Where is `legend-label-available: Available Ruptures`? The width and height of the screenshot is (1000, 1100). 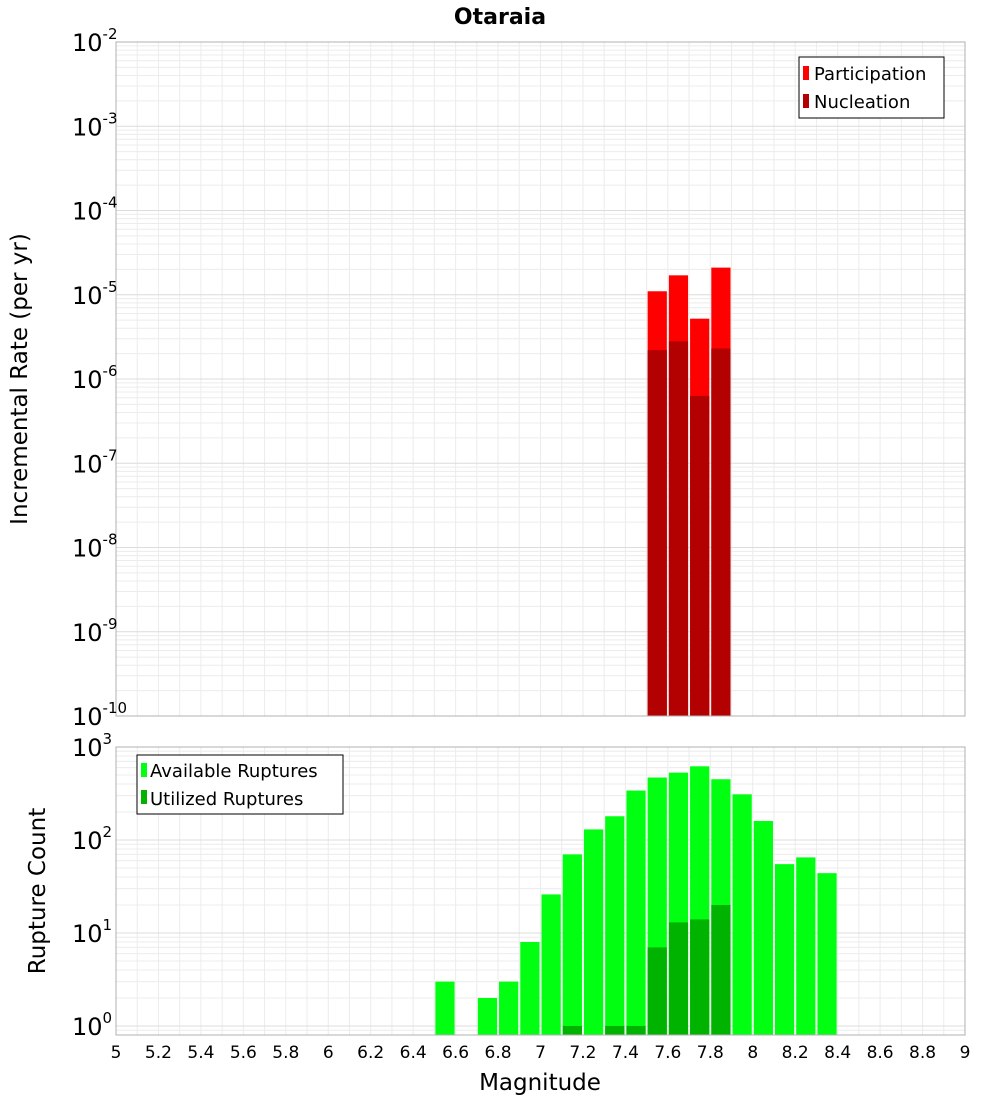 legend-label-available: Available Ruptures is located at coordinates (234, 771).